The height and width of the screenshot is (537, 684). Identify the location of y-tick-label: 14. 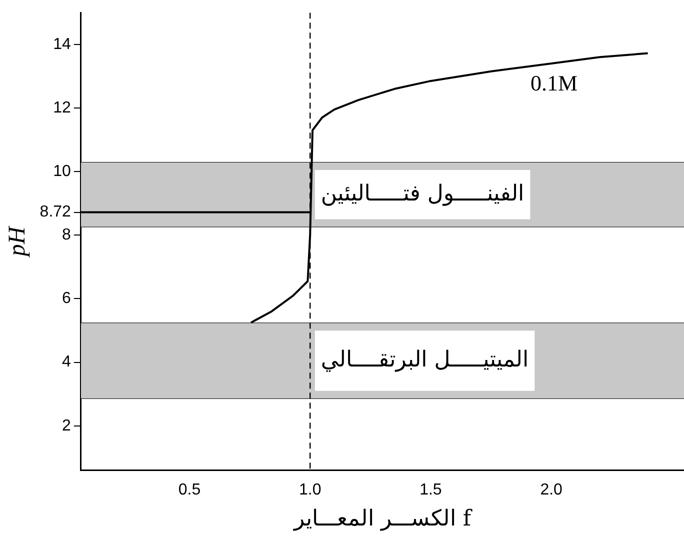
(62, 44).